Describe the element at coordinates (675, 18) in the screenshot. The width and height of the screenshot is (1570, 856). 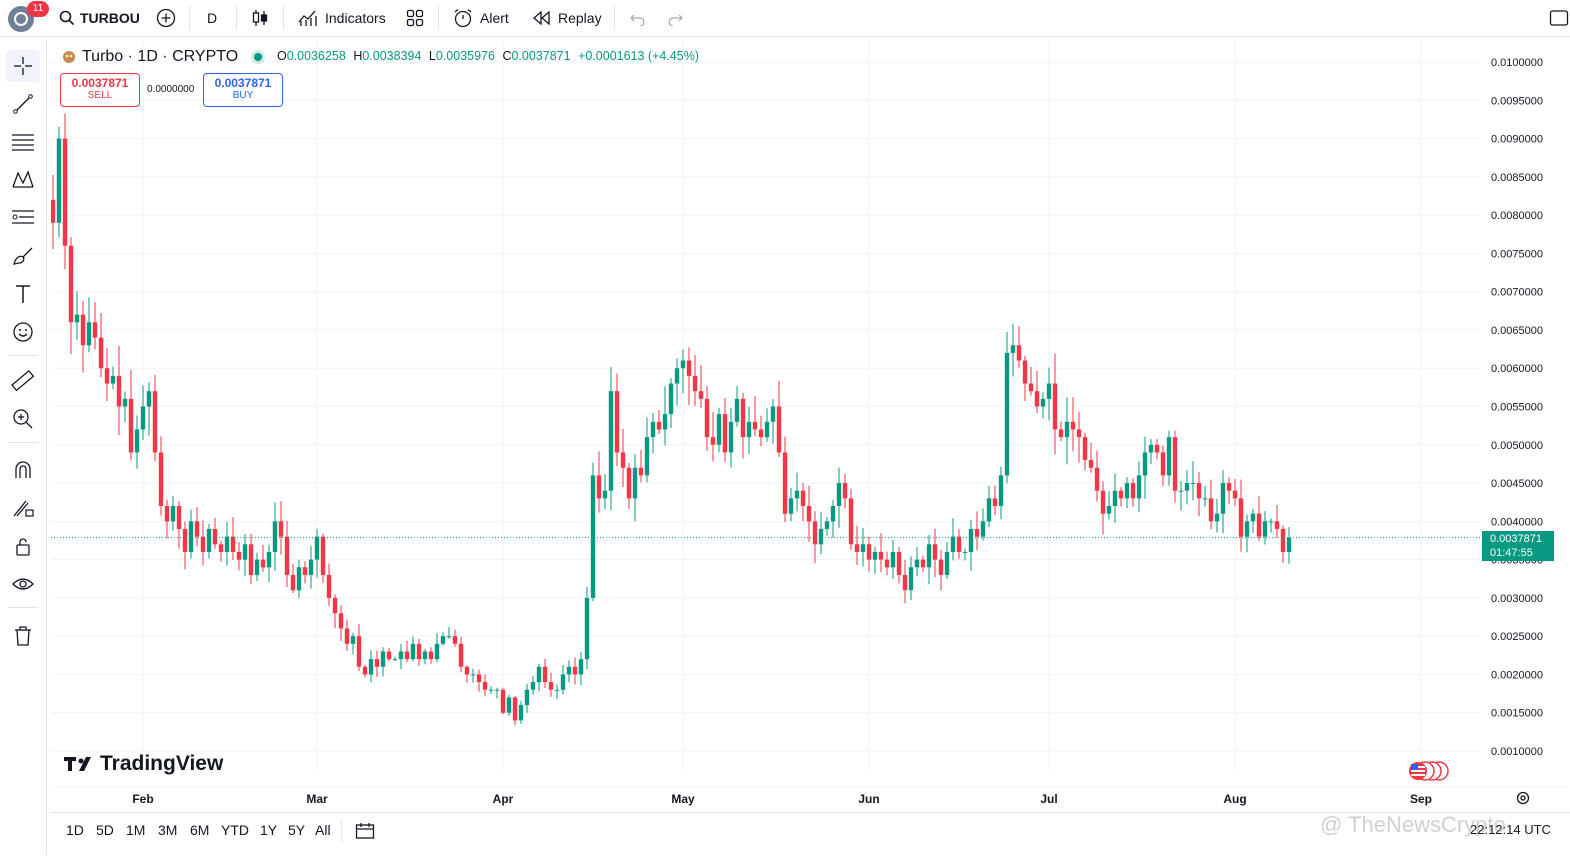
I see `redo-button` at that location.